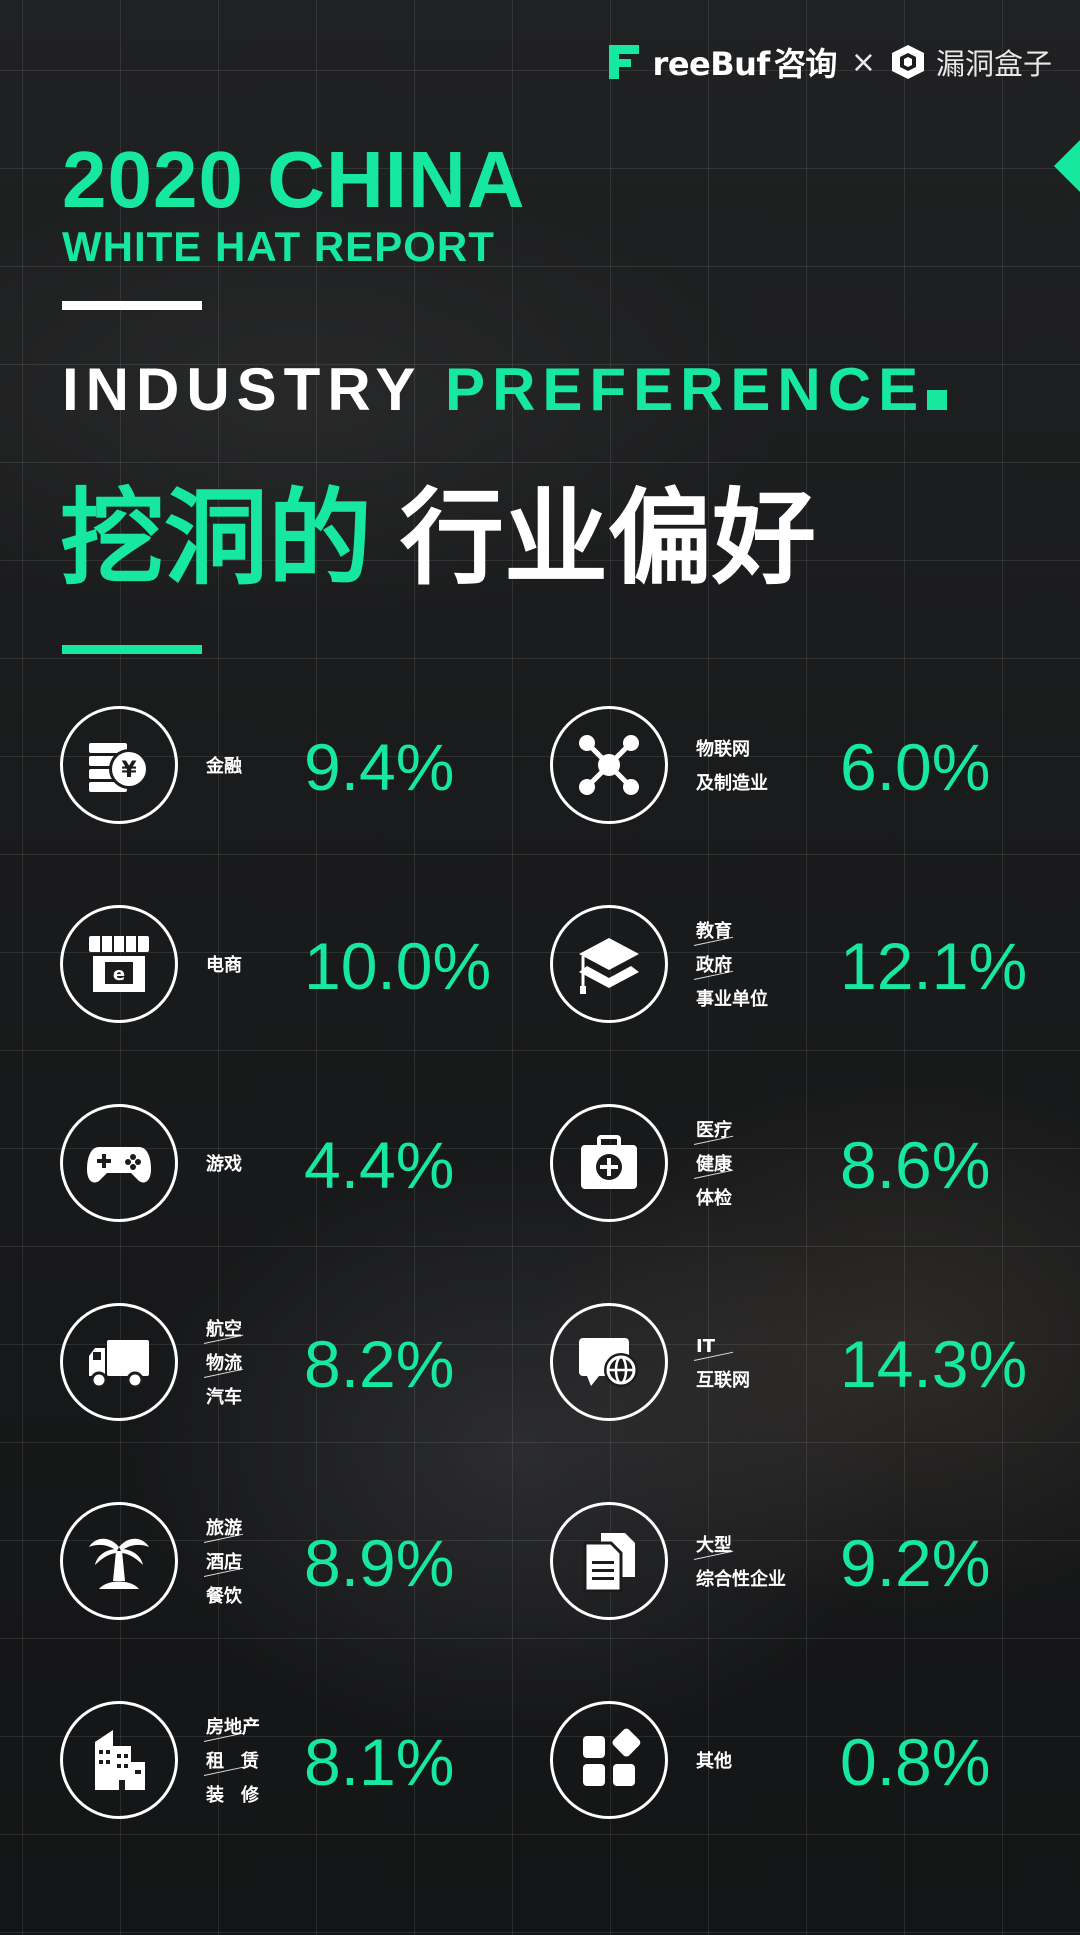 Image resolution: width=1080 pixels, height=1935 pixels. What do you see at coordinates (379, 1364) in the screenshot?
I see `industry-percent: 8.2%` at bounding box center [379, 1364].